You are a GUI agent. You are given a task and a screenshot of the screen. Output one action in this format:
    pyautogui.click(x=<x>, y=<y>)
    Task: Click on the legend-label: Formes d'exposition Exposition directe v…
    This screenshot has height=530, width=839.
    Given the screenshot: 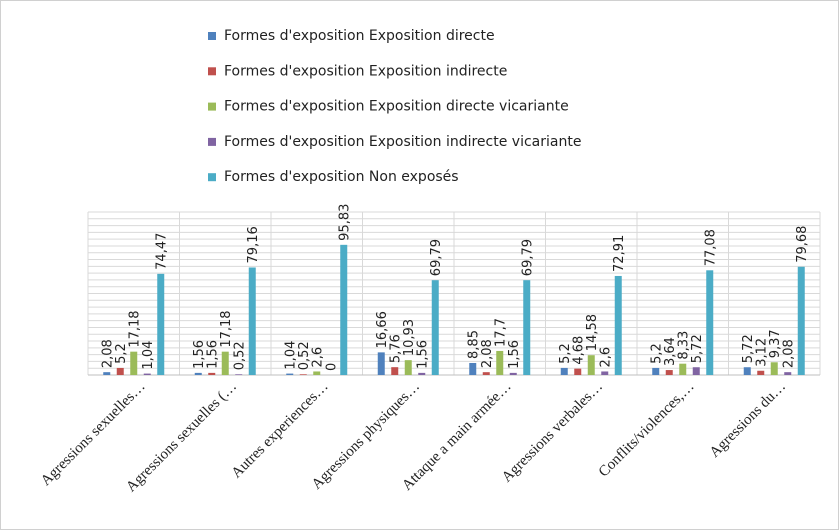 What is the action you would take?
    pyautogui.click(x=396, y=107)
    